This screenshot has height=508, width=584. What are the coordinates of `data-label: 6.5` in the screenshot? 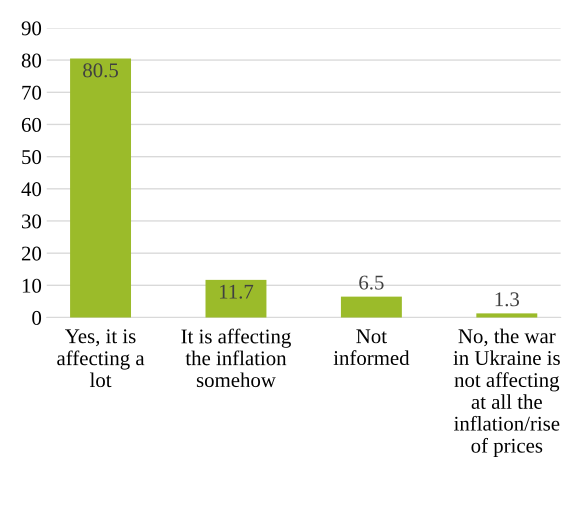 It's located at (371, 283).